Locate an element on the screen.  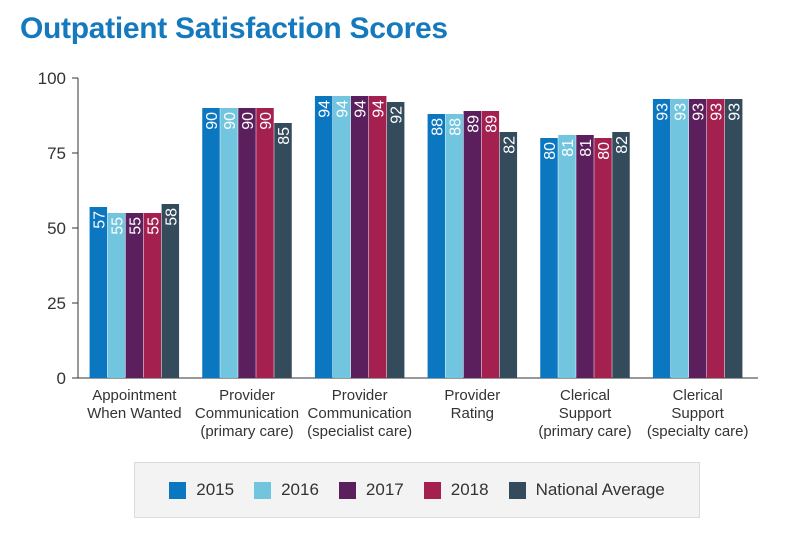
bar-value-label: 85 is located at coordinates (284, 136).